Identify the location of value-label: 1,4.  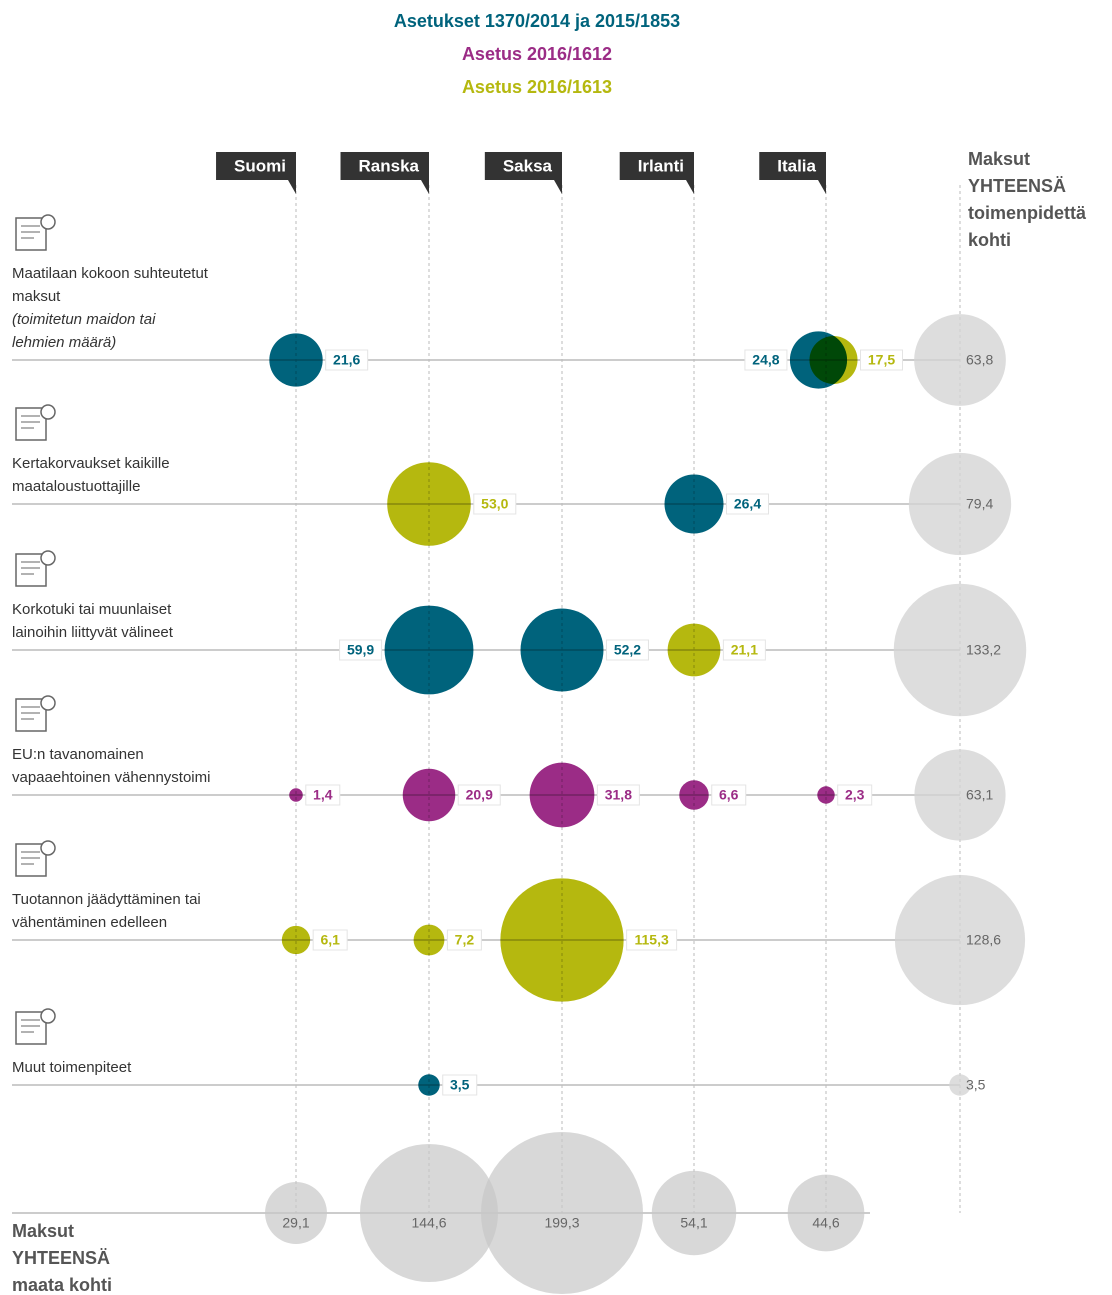
(323, 795).